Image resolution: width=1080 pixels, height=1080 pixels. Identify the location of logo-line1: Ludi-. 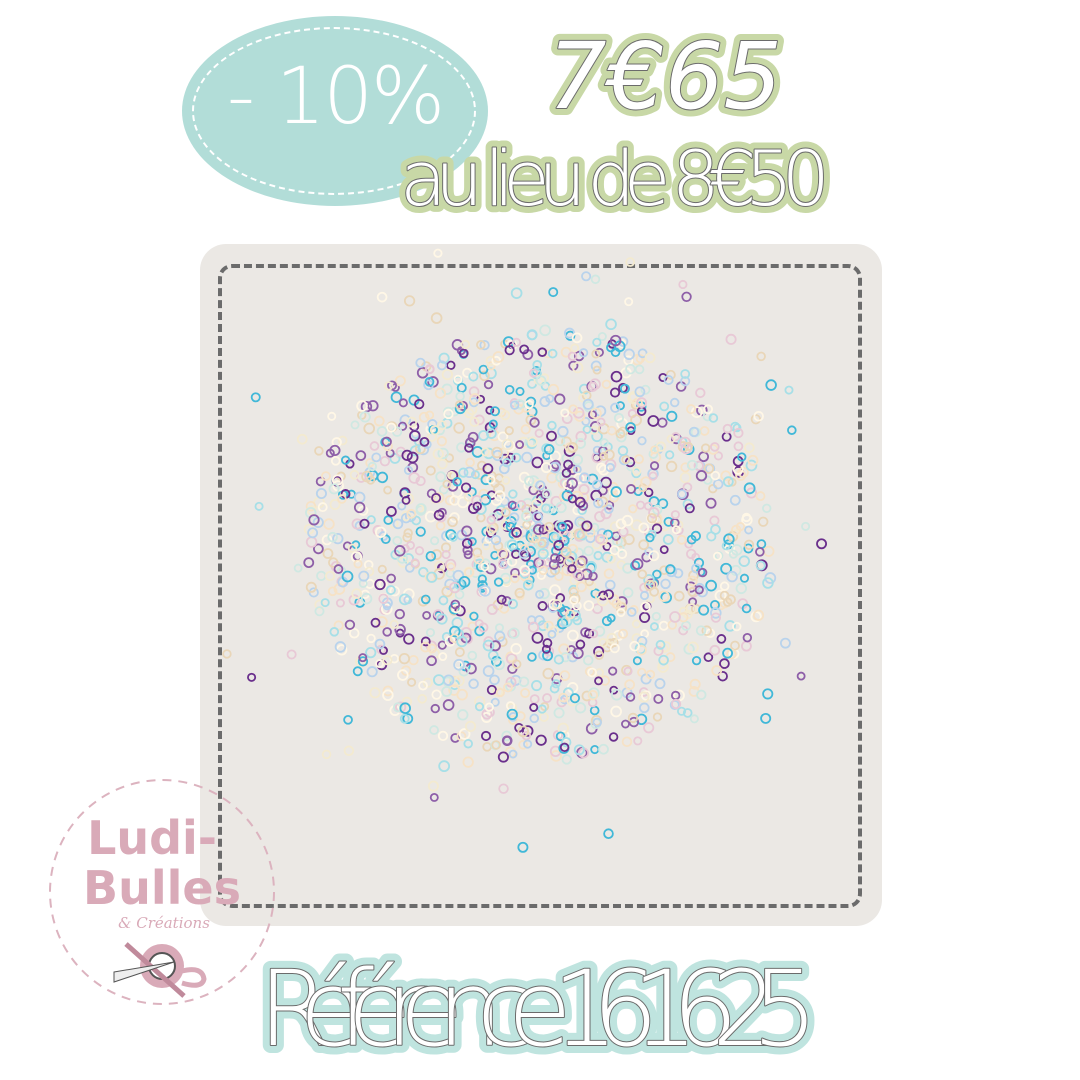
(152, 838).